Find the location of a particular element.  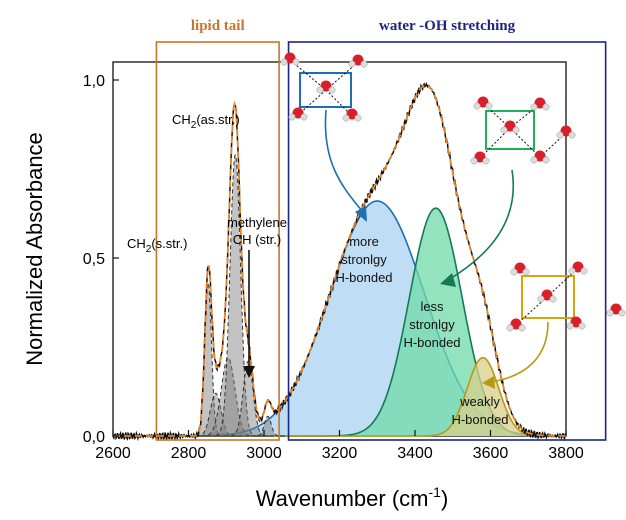

x-axis-label: Wavenumber (cm-1) is located at coordinates (352, 497).